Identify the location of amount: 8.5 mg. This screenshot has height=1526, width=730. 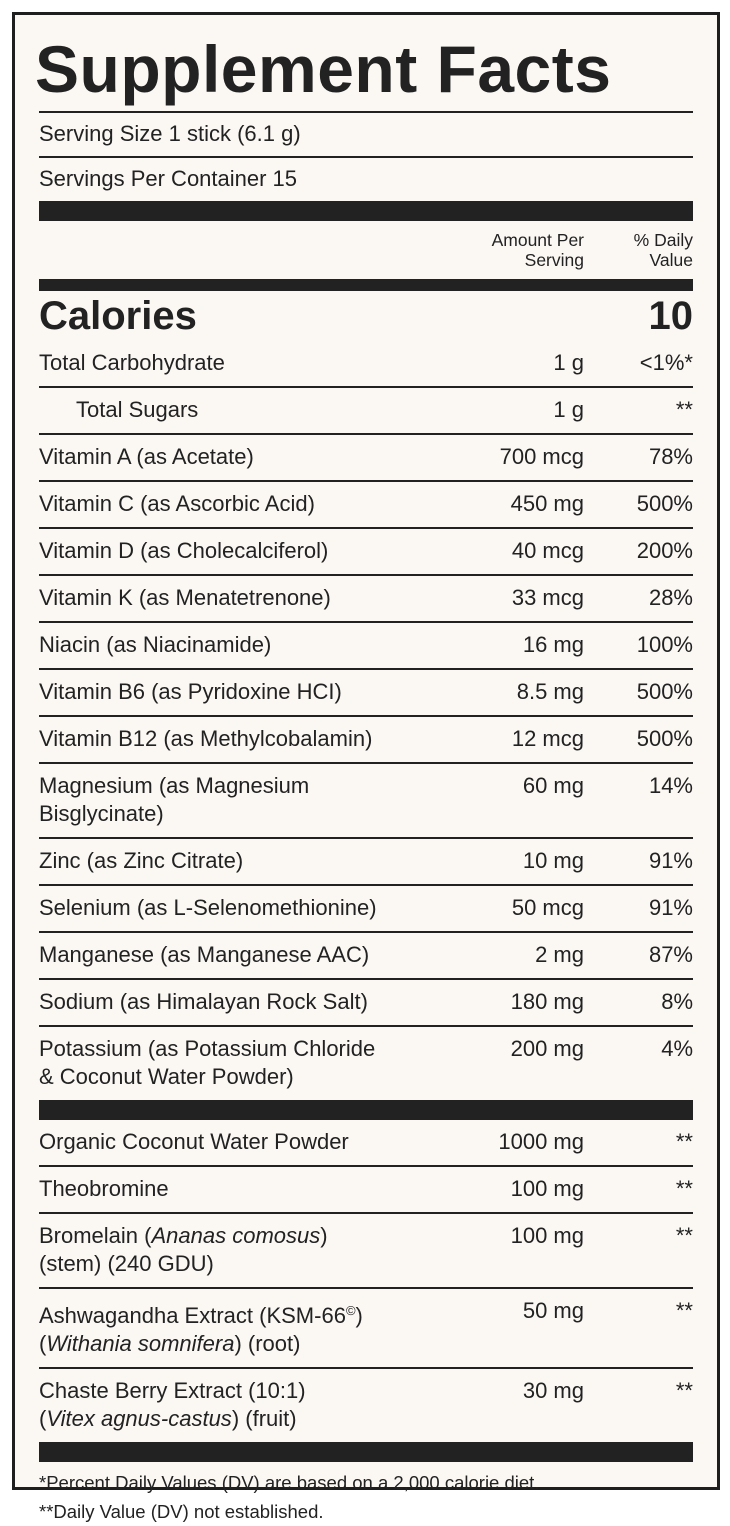
(550, 691).